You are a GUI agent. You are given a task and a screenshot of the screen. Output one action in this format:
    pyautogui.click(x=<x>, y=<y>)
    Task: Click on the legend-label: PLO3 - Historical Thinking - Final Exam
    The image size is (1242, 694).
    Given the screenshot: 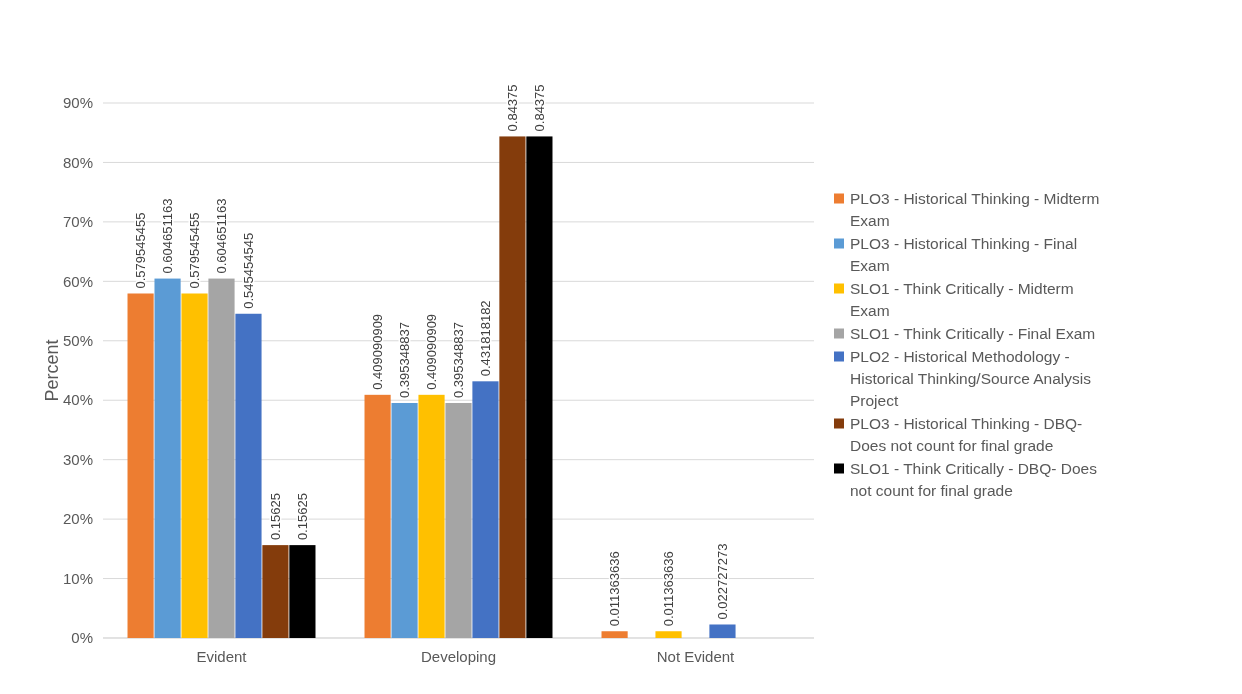 What is the action you would take?
    pyautogui.click(x=964, y=254)
    